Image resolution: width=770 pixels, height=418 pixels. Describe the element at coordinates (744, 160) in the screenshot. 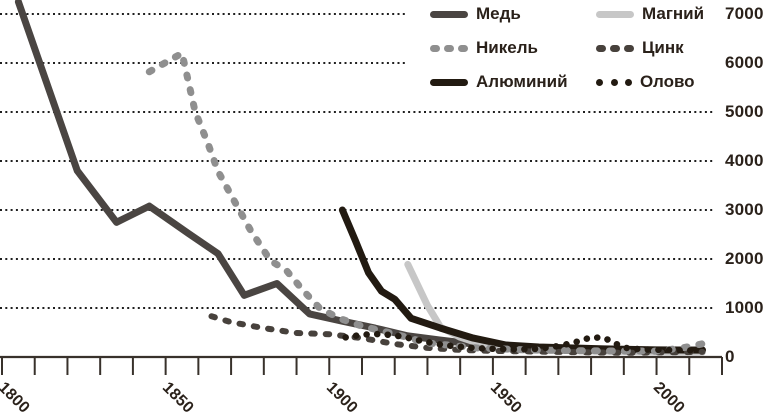

I see `y-axis-label-4000: 4000` at that location.